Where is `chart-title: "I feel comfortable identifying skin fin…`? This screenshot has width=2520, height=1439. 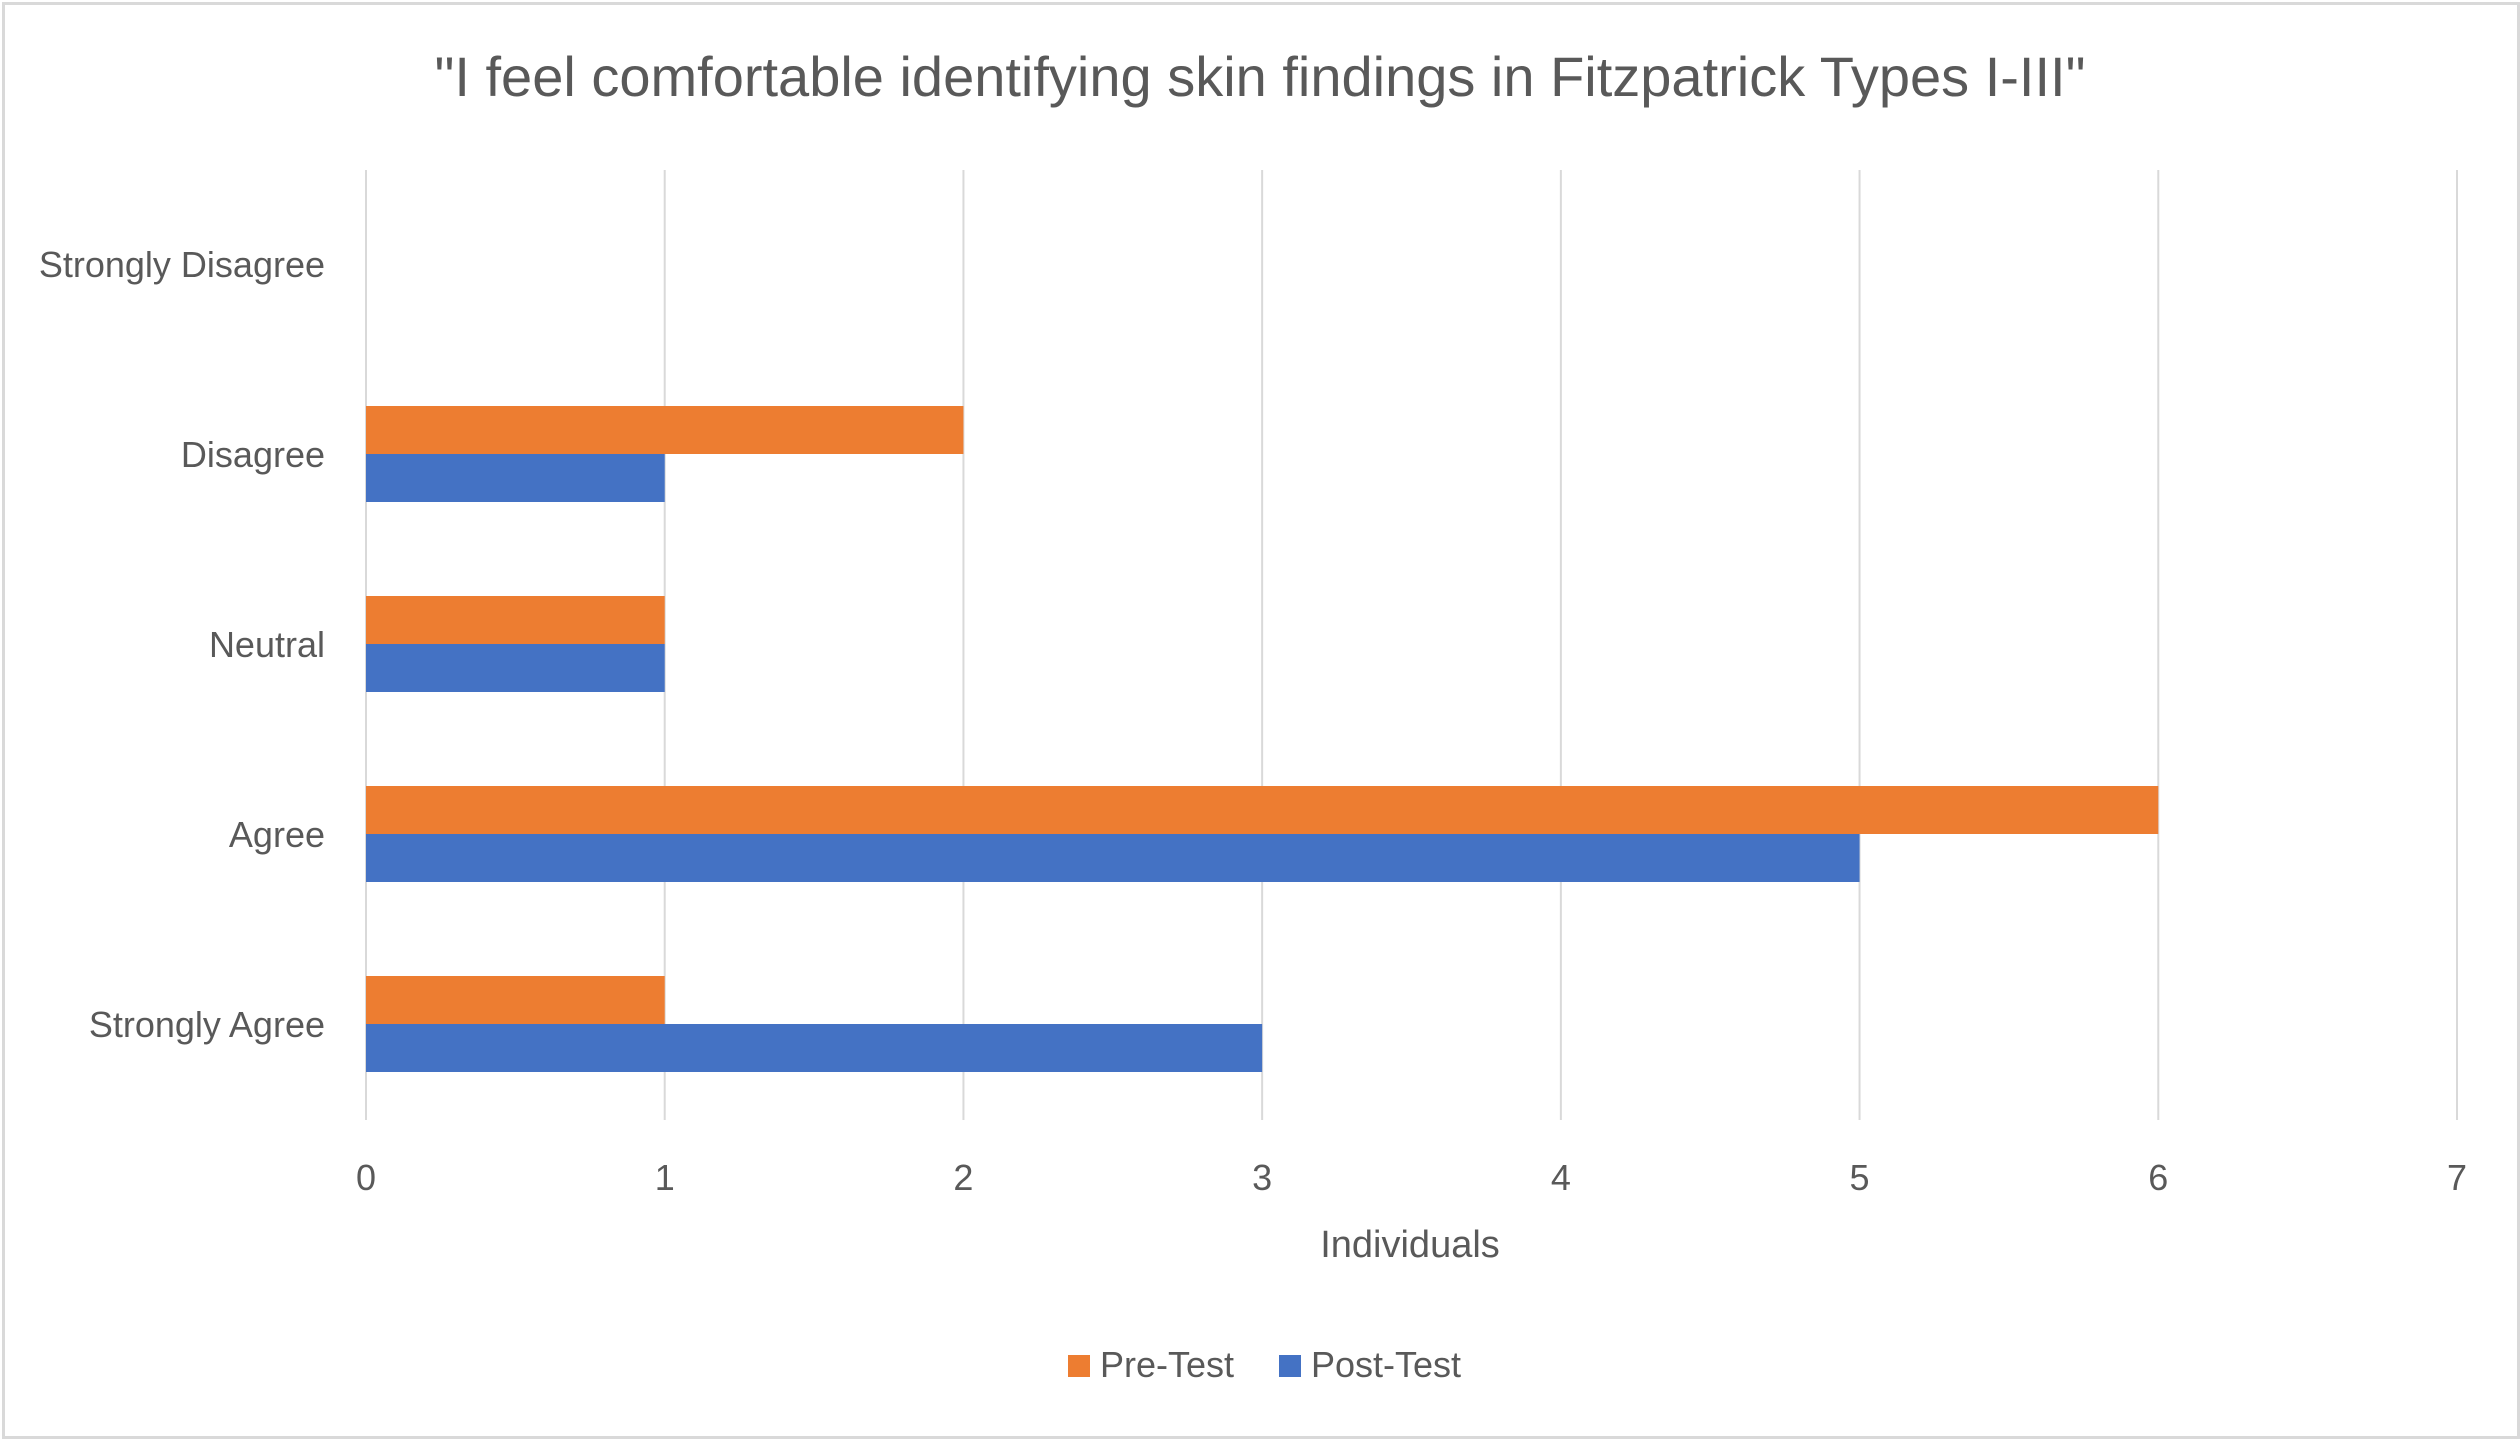
chart-title: "I feel comfortable identifying skin fin… is located at coordinates (1260, 76).